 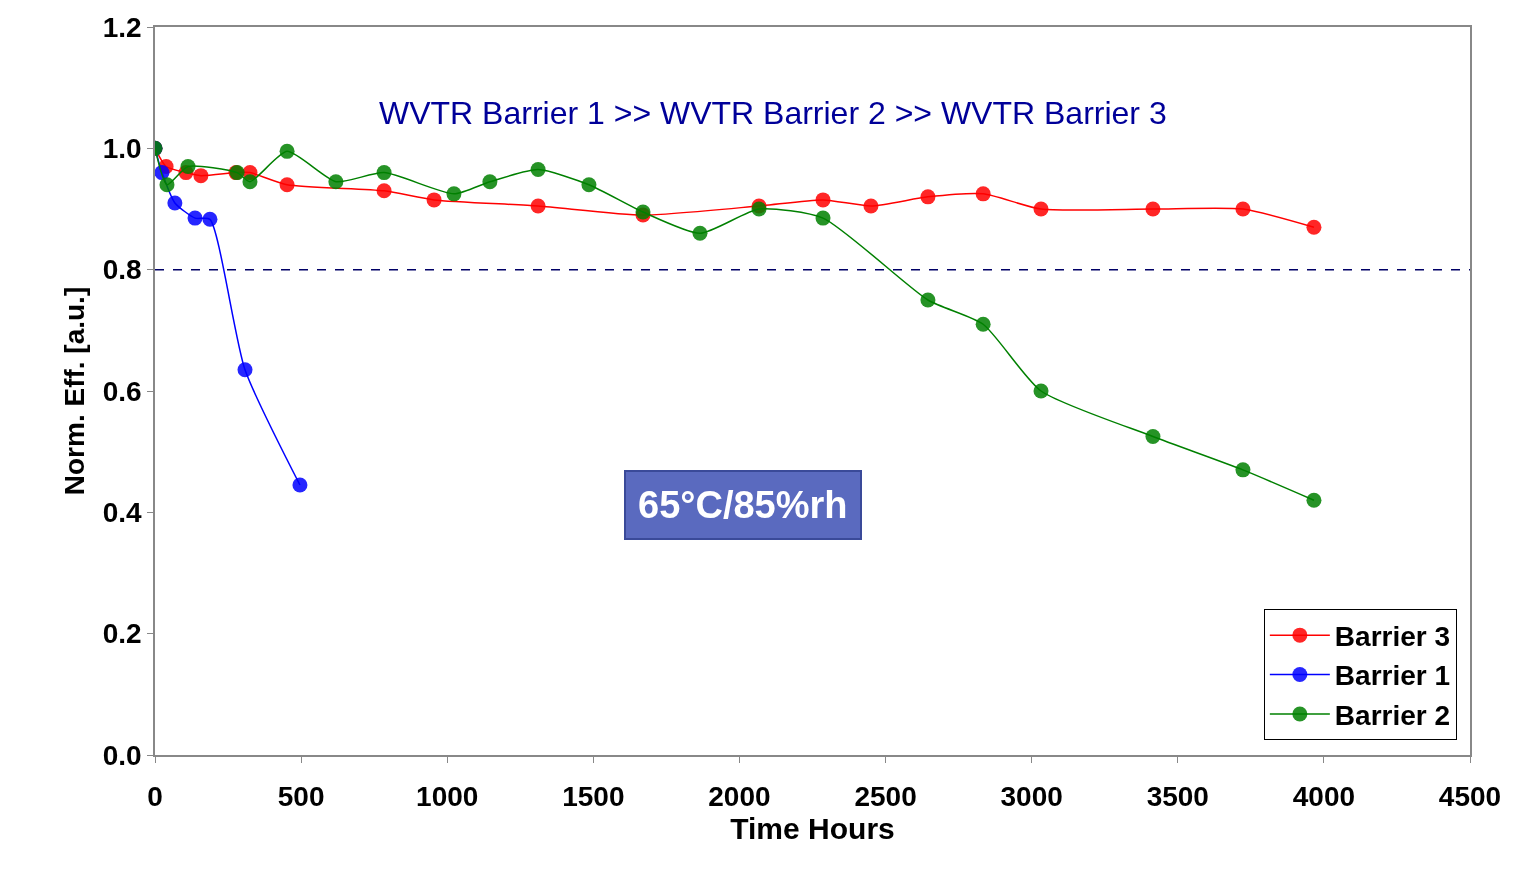 I want to click on annotation: 65°C/85%rh, so click(x=743, y=505).